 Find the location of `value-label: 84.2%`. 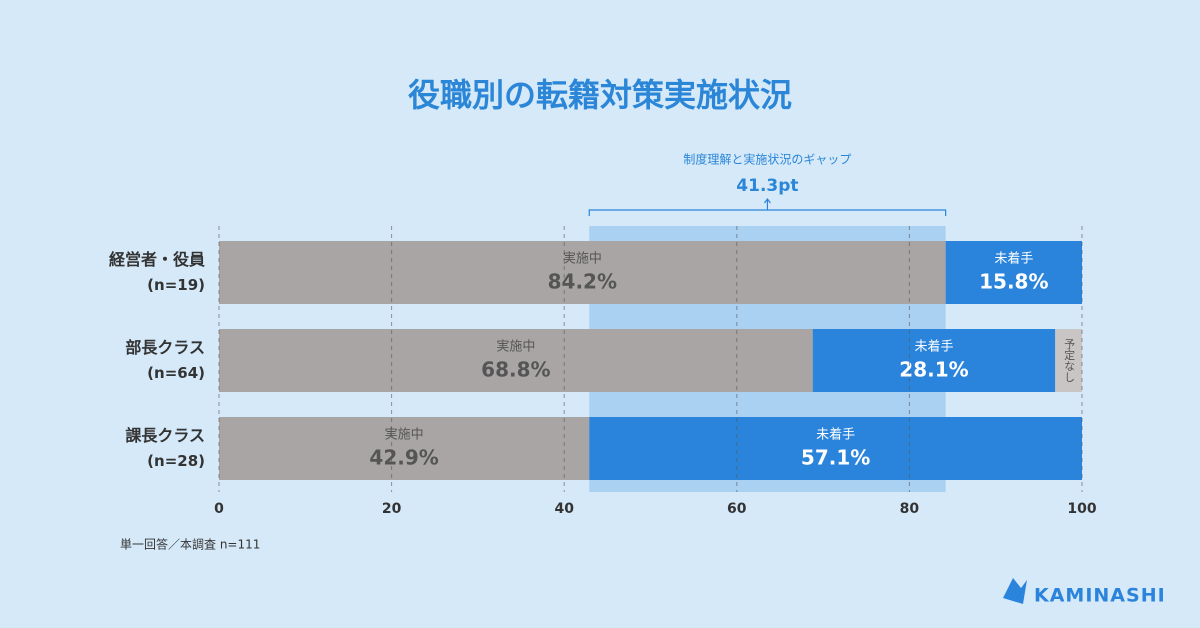

value-label: 84.2% is located at coordinates (582, 282).